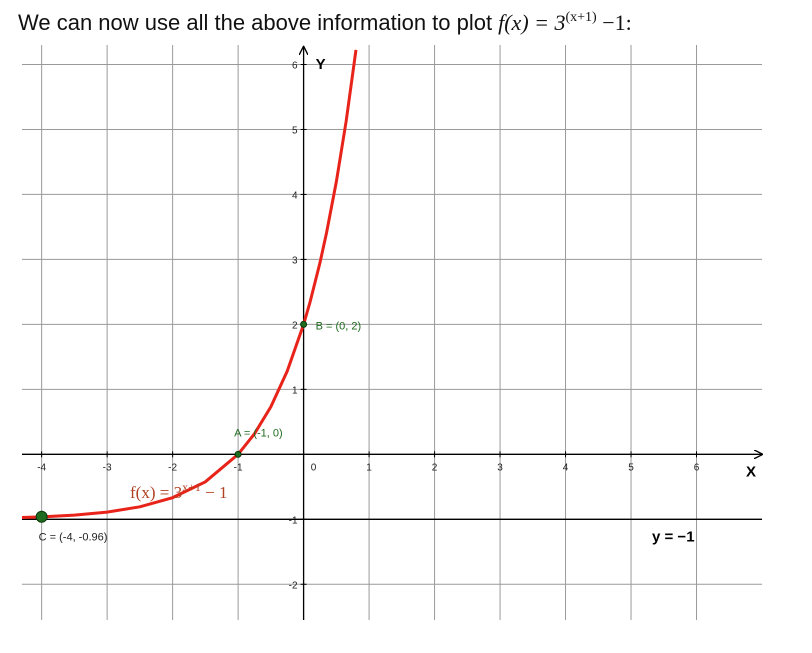 The width and height of the screenshot is (812, 653). What do you see at coordinates (673, 536) in the screenshot?
I see `asymptote-label: y = −1` at bounding box center [673, 536].